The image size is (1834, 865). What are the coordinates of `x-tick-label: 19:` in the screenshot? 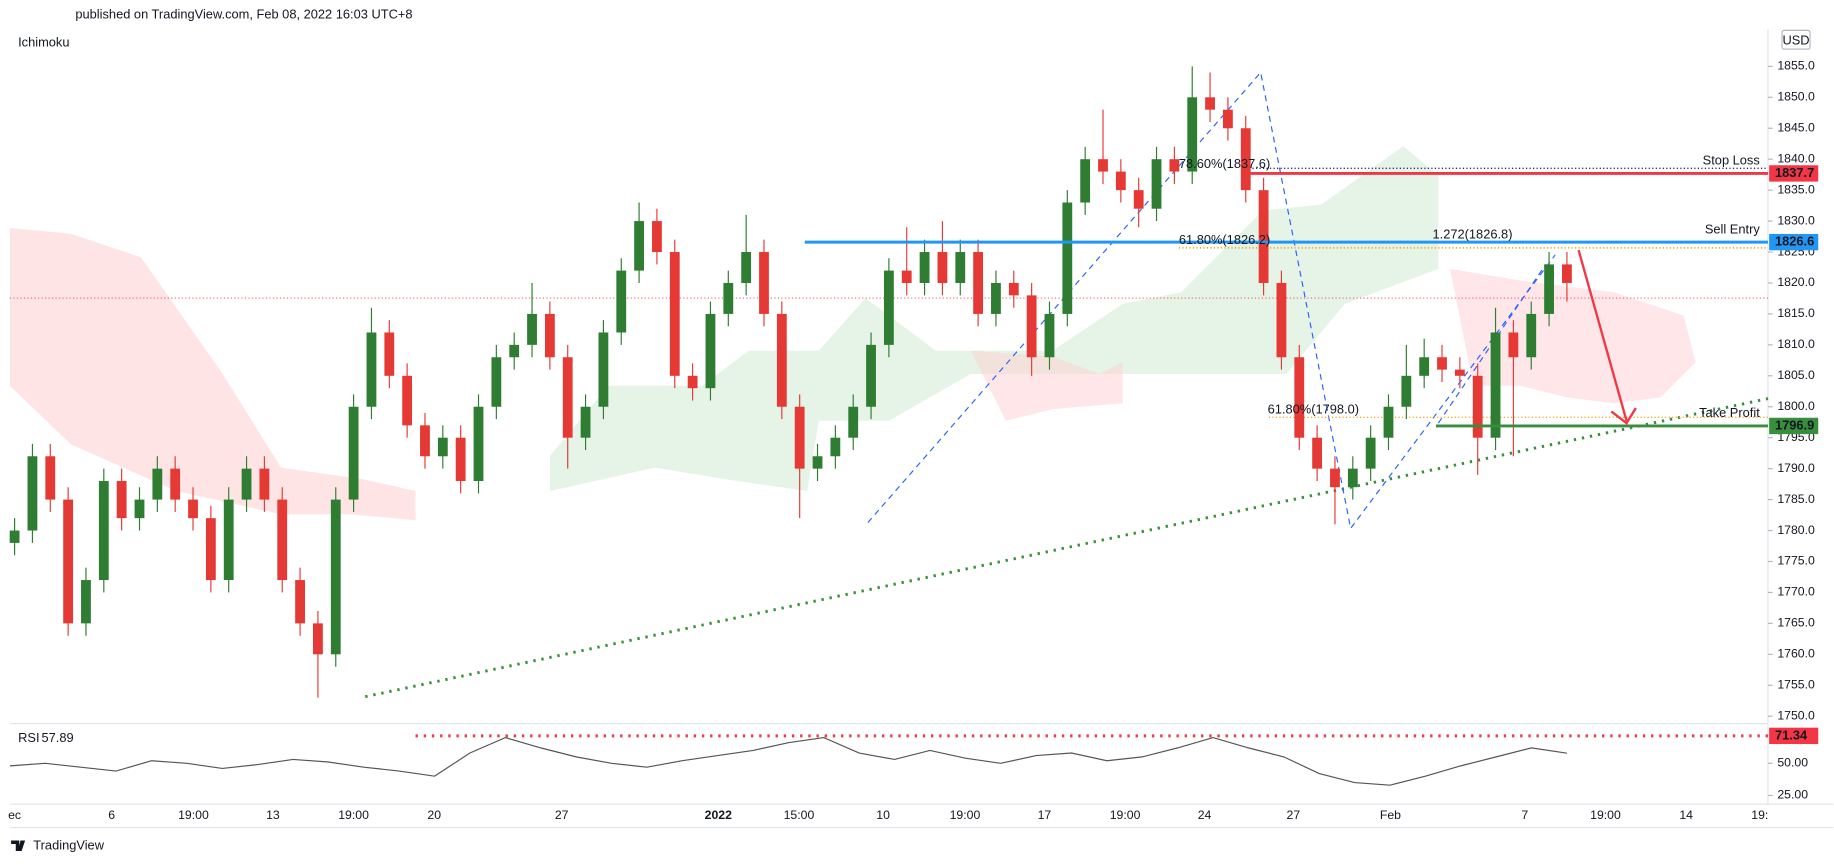 It's located at (1759, 815).